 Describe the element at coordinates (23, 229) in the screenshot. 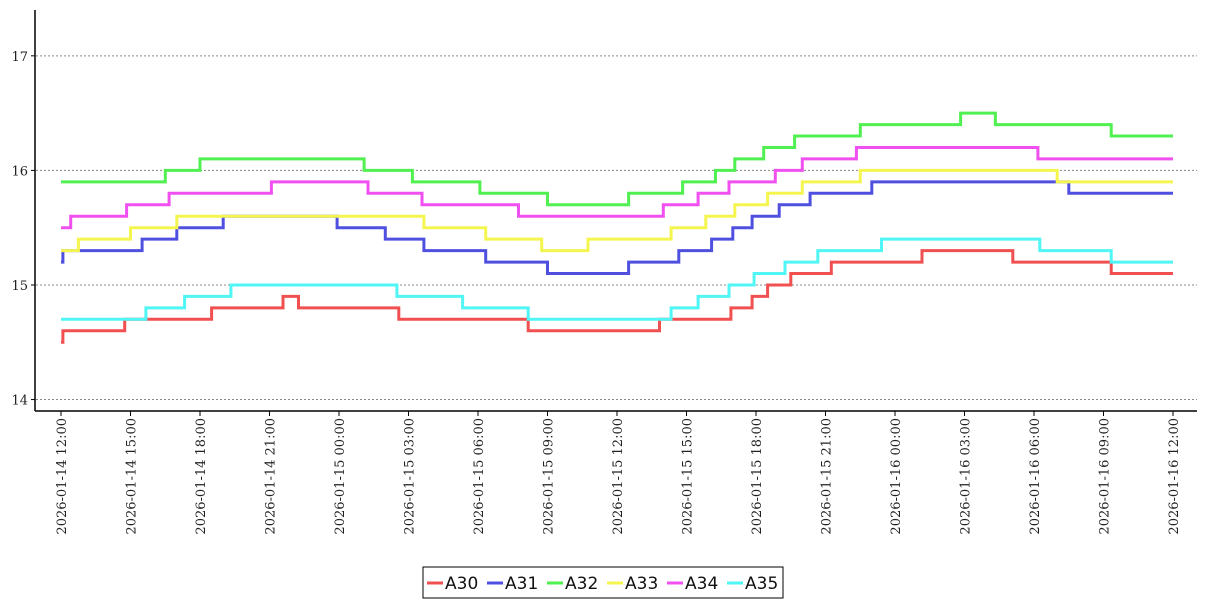

I see `y-tick-labels: 14 15 16 17` at that location.